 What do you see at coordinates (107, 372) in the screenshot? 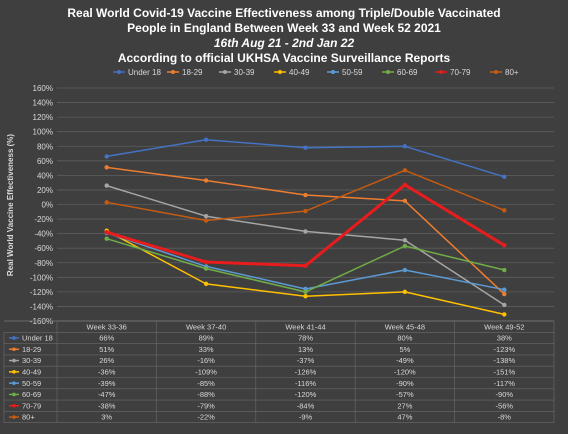
I see `table-cell: -36%` at bounding box center [107, 372].